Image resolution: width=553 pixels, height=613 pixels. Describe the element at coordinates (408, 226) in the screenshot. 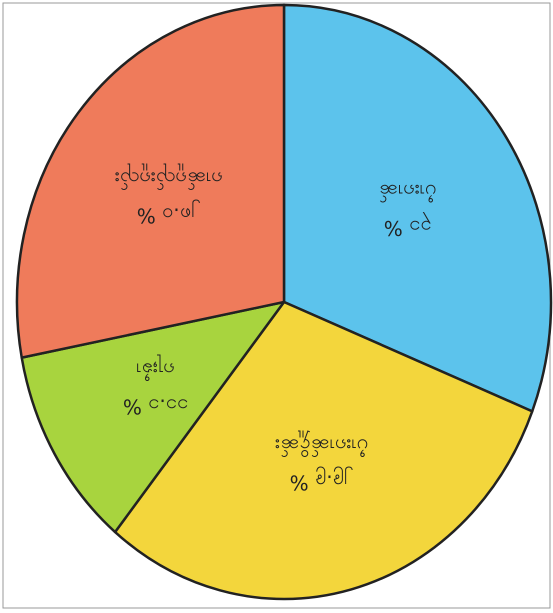

I see `slice-value-label: ၃၁ %` at that location.